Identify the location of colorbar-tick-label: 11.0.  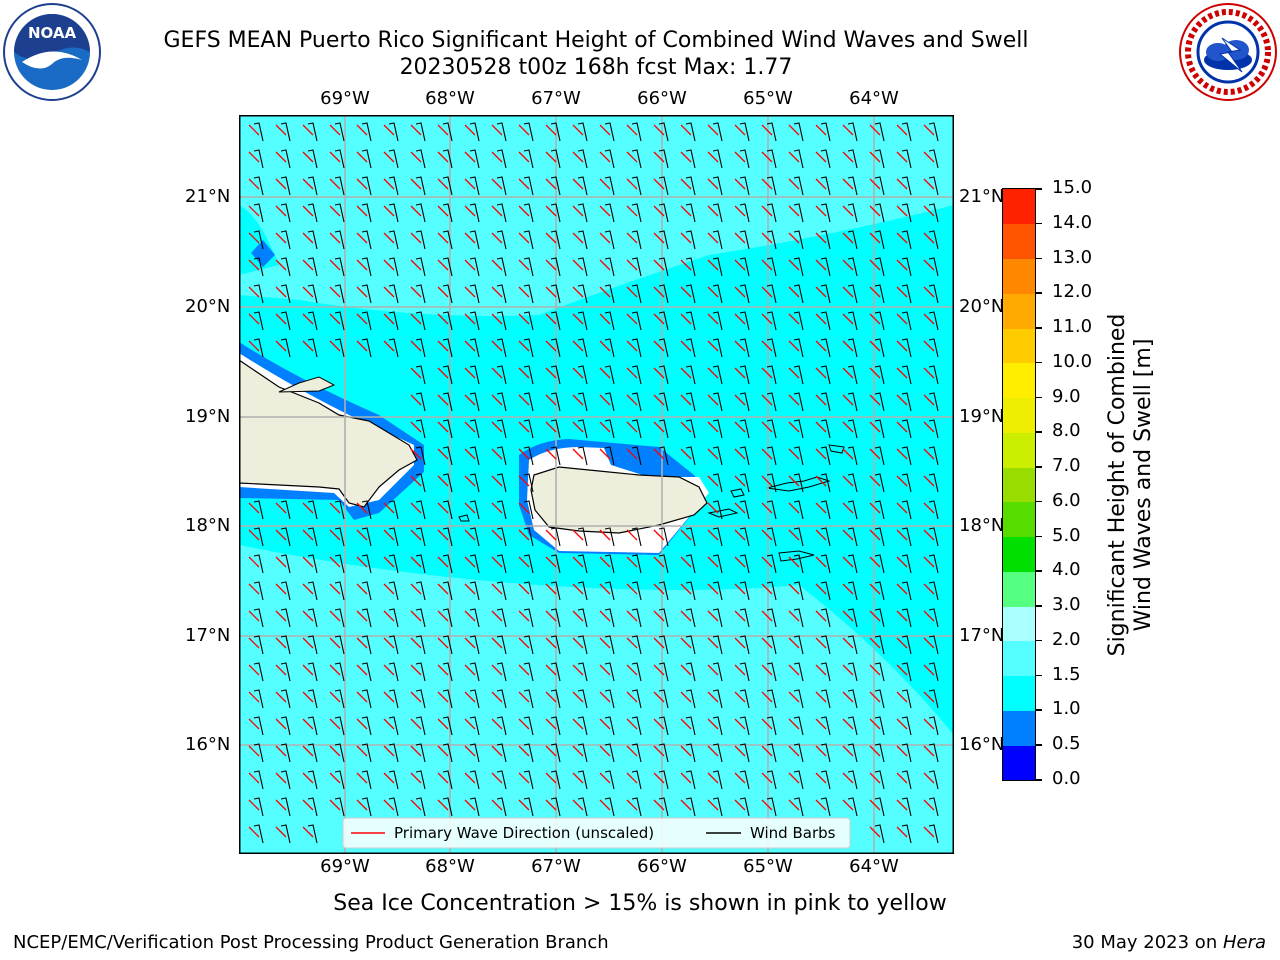
(1072, 327).